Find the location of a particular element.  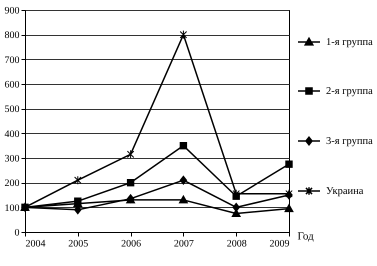

x-tick-label: 2005 is located at coordinates (78, 244).